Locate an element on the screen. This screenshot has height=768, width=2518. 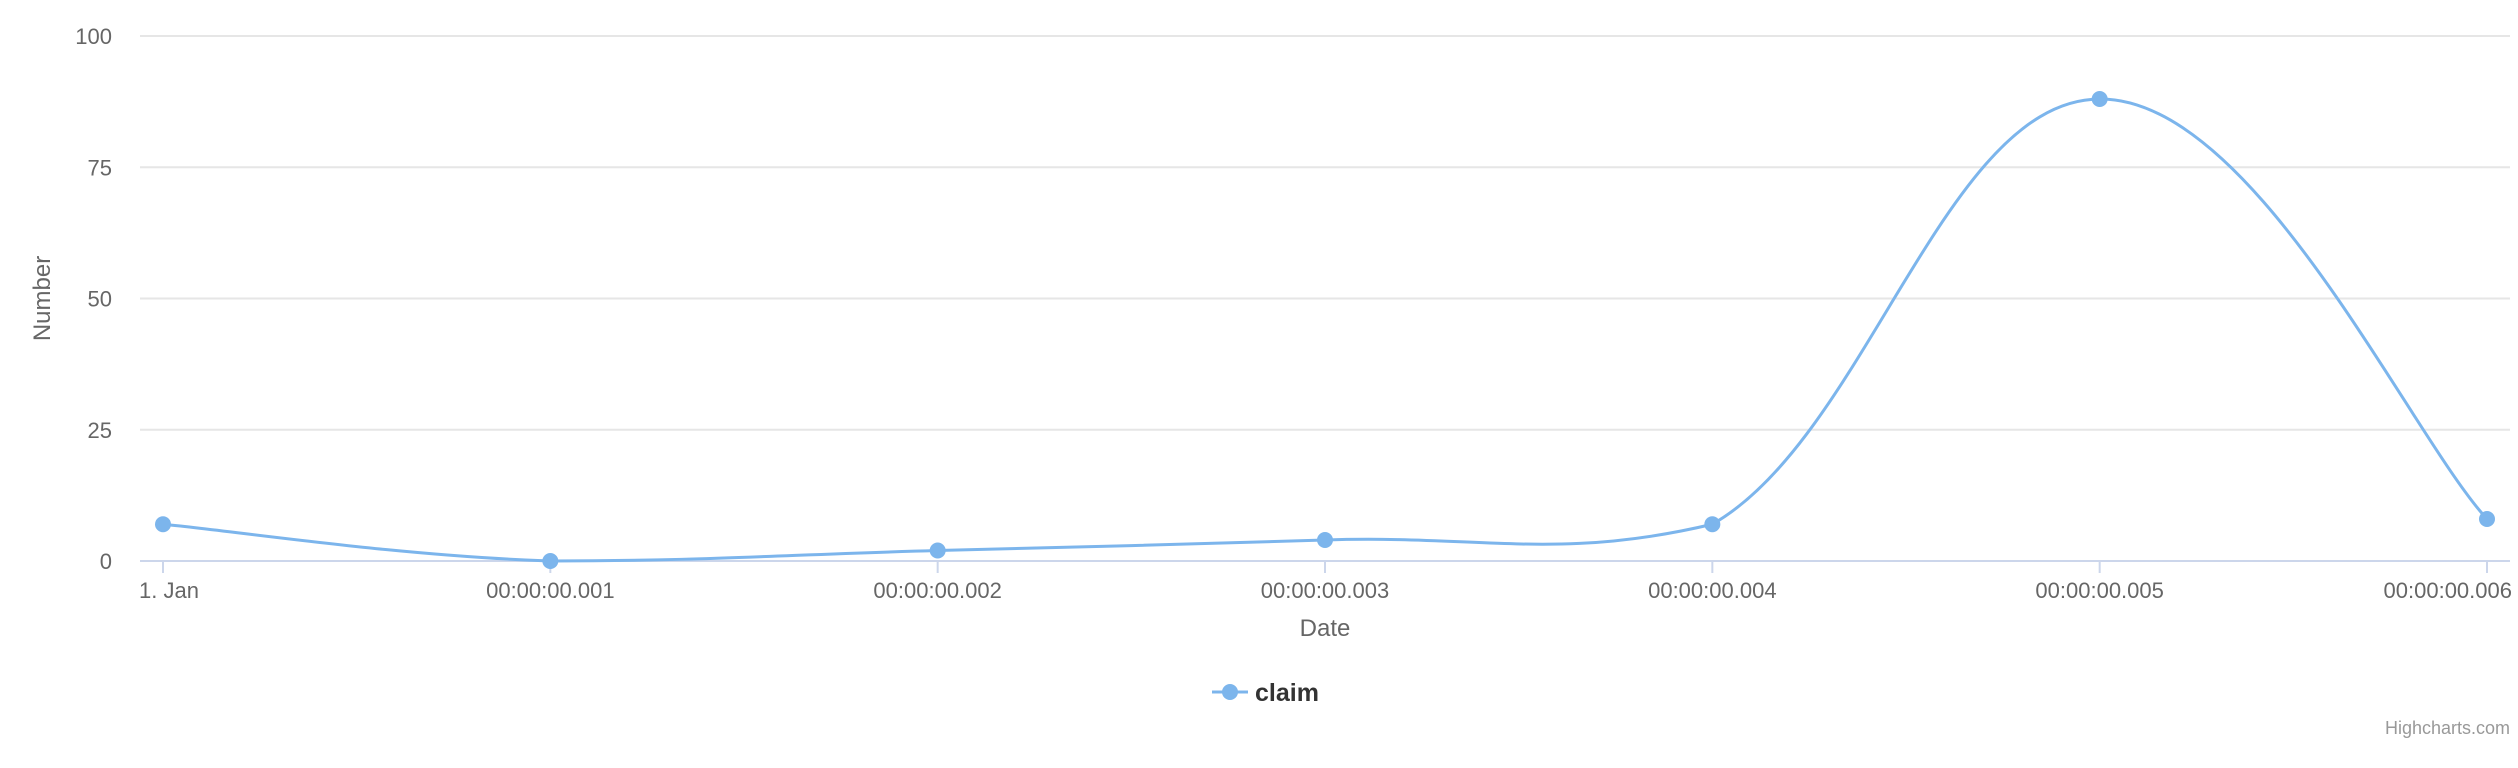
x-tick-label: 00:00:00.001 is located at coordinates (550, 590).